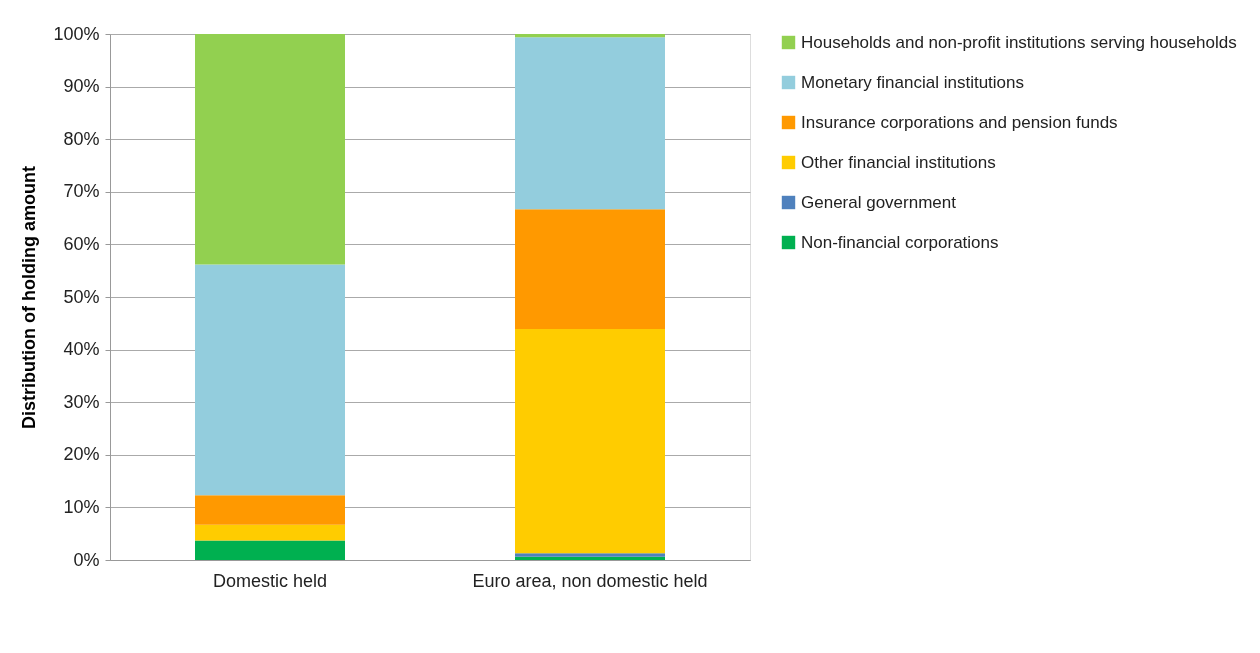 This screenshot has width=1260, height=653. Describe the element at coordinates (590, 580) in the screenshot. I see `x-tick-label: Euro area, non domestic held` at that location.